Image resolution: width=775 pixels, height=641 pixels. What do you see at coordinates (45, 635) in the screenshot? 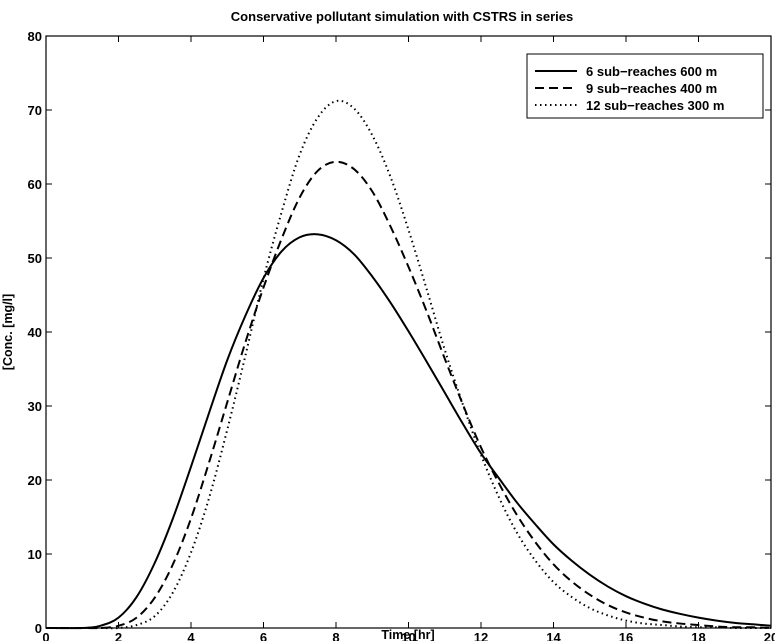
I see `x-tick-label: 0` at bounding box center [45, 635].